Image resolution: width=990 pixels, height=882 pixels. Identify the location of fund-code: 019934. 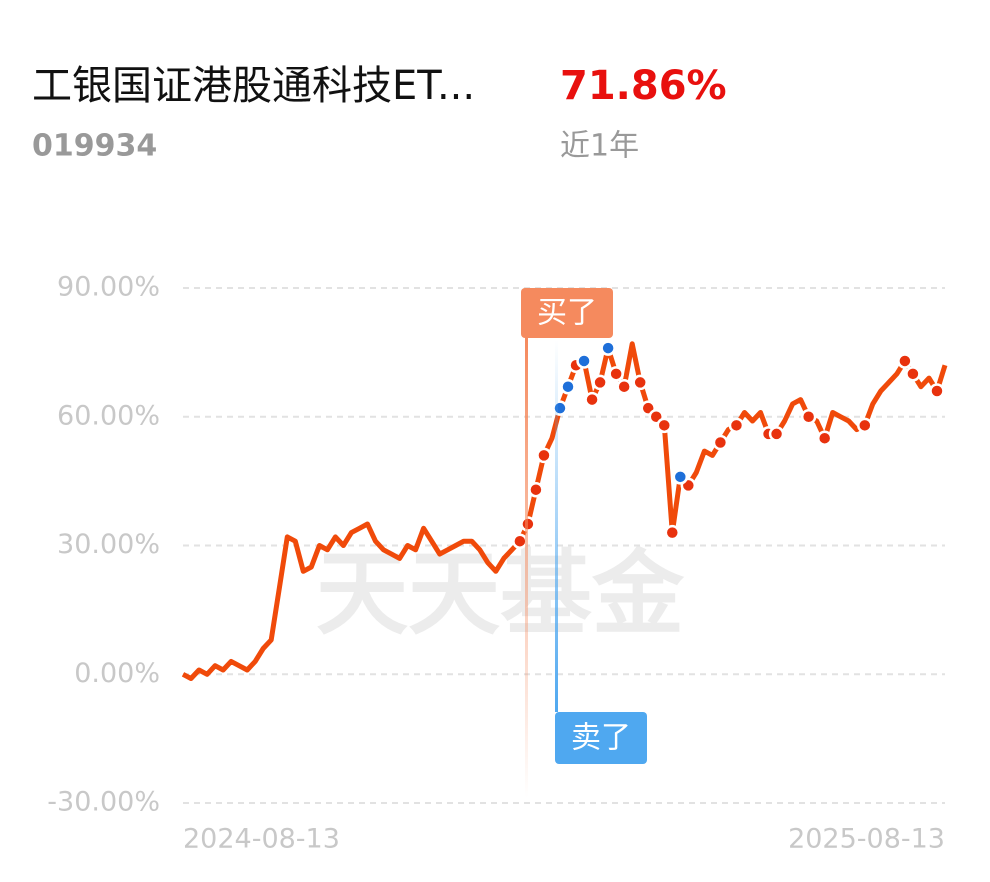
(94, 146).